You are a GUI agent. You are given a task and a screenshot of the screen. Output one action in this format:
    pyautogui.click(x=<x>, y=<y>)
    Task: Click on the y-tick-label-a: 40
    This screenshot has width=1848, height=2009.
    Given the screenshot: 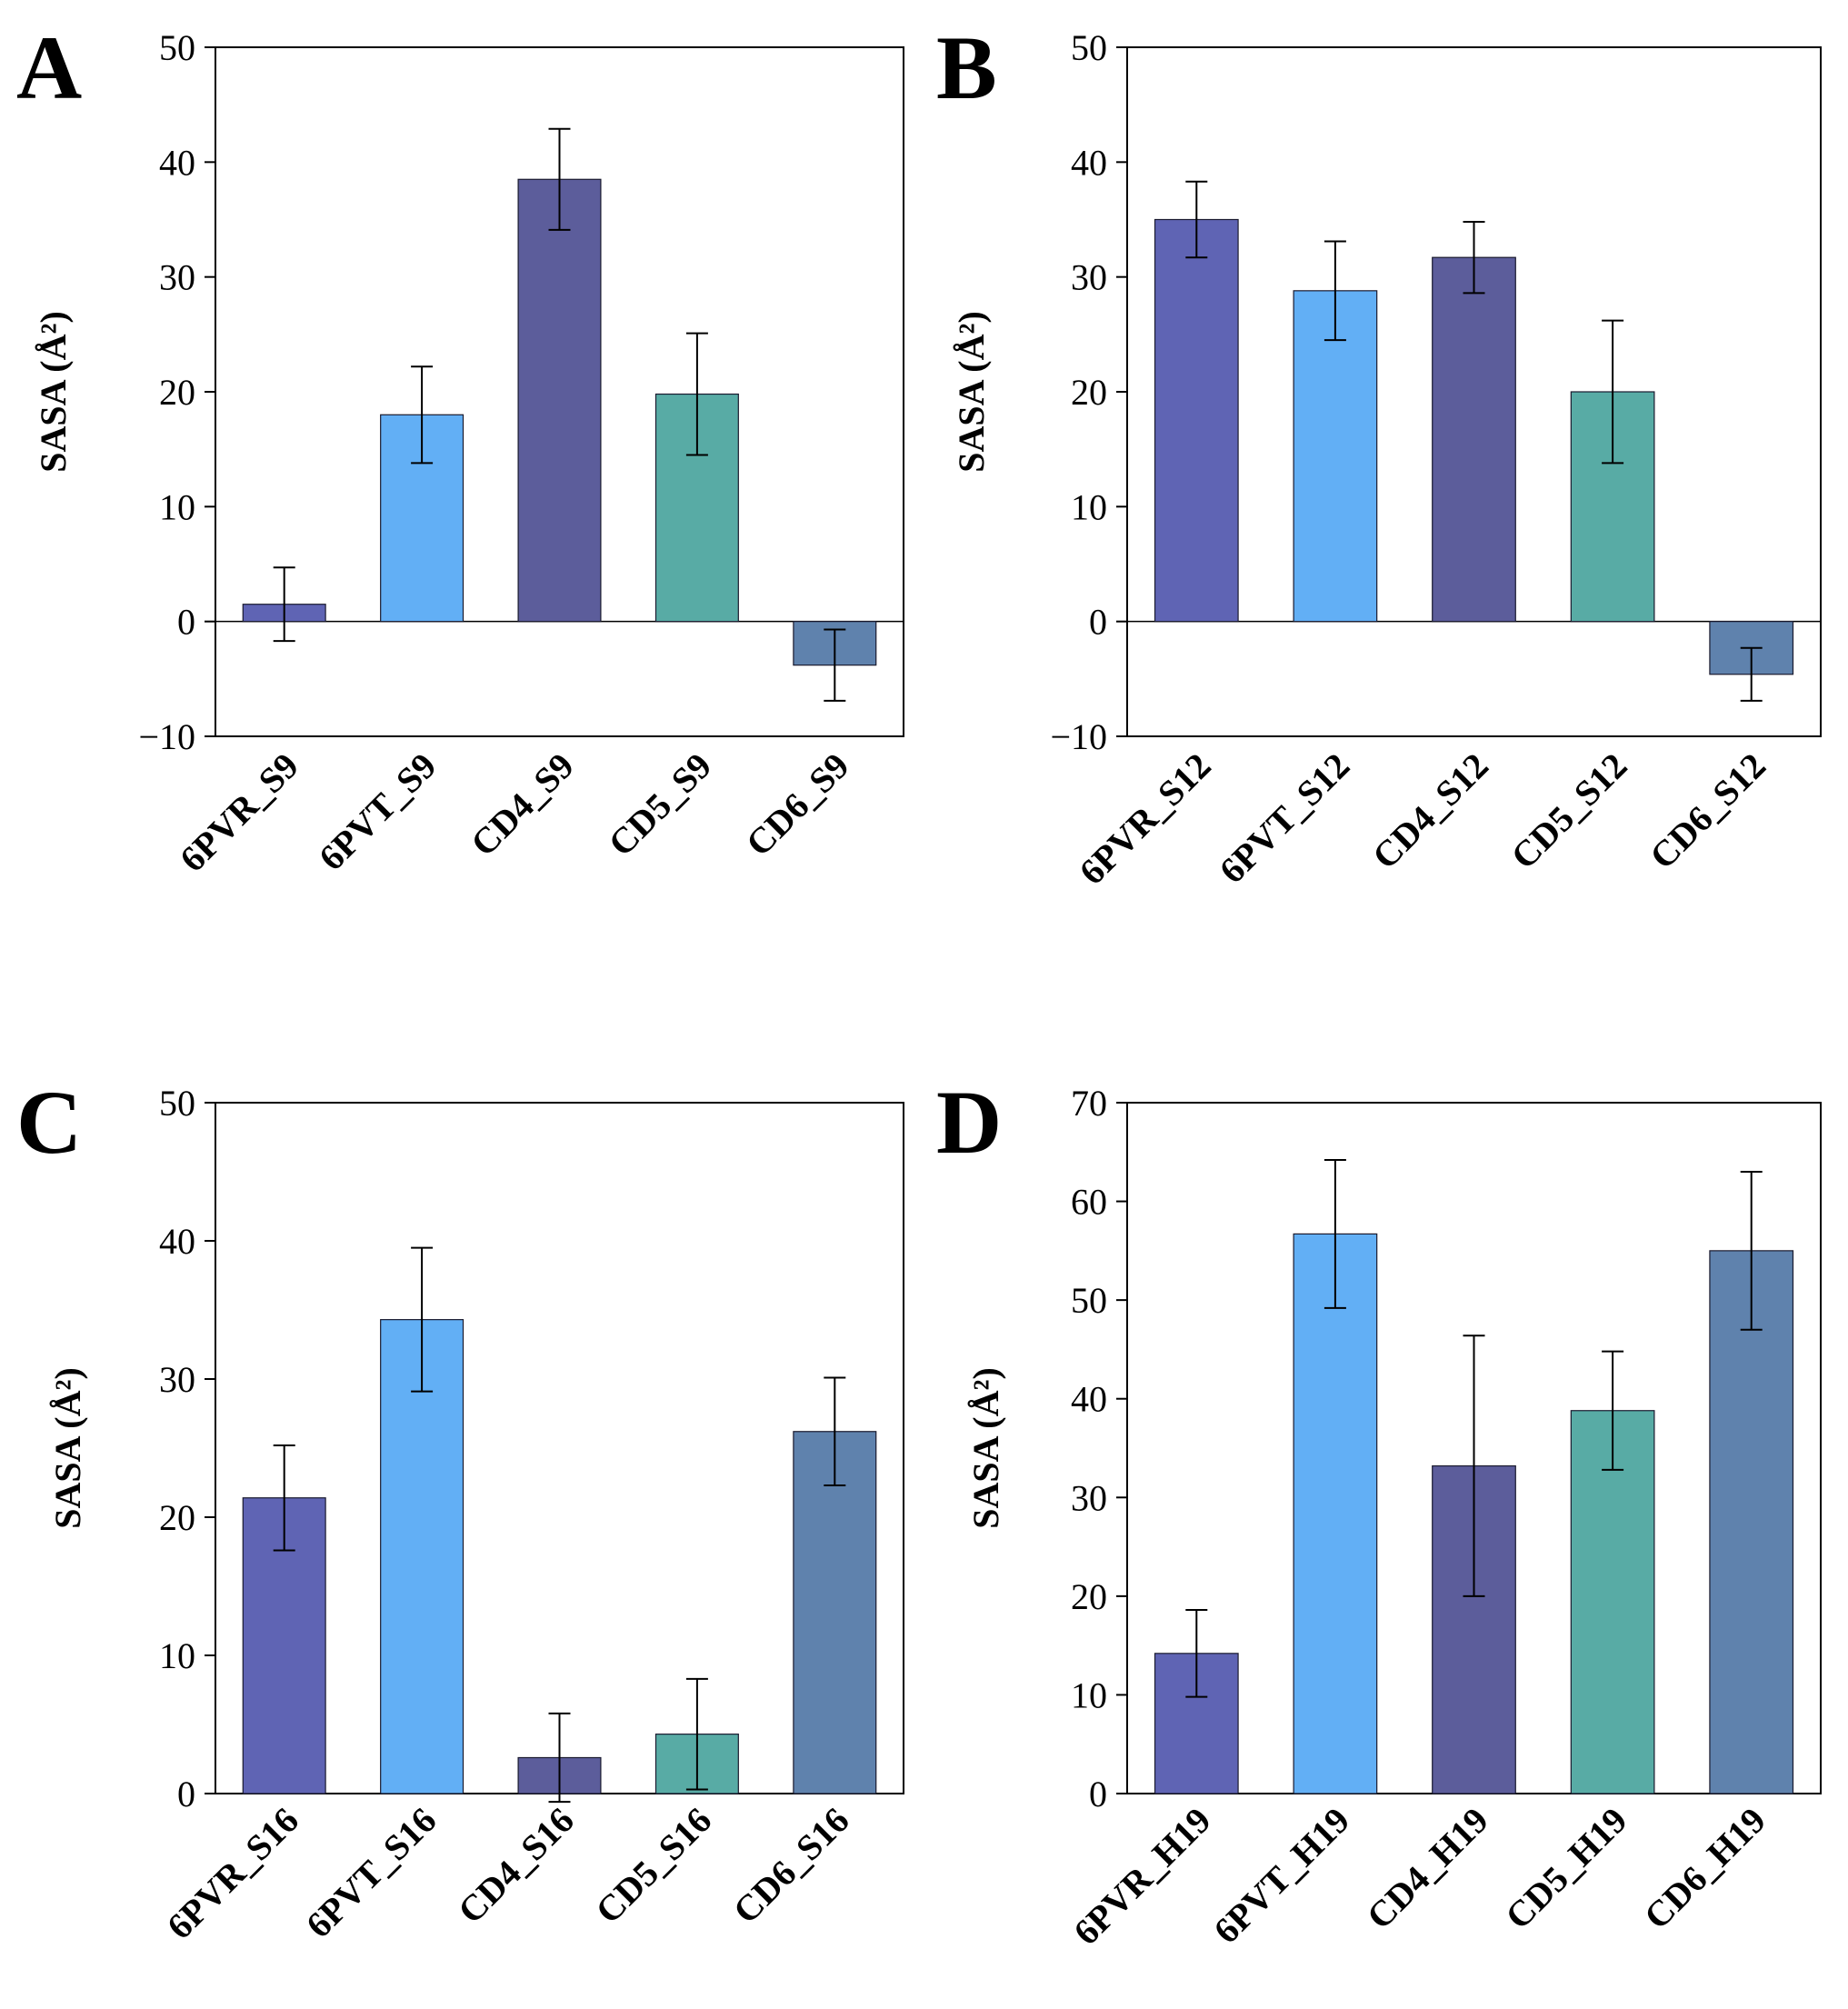 What is the action you would take?
    pyautogui.click(x=177, y=162)
    